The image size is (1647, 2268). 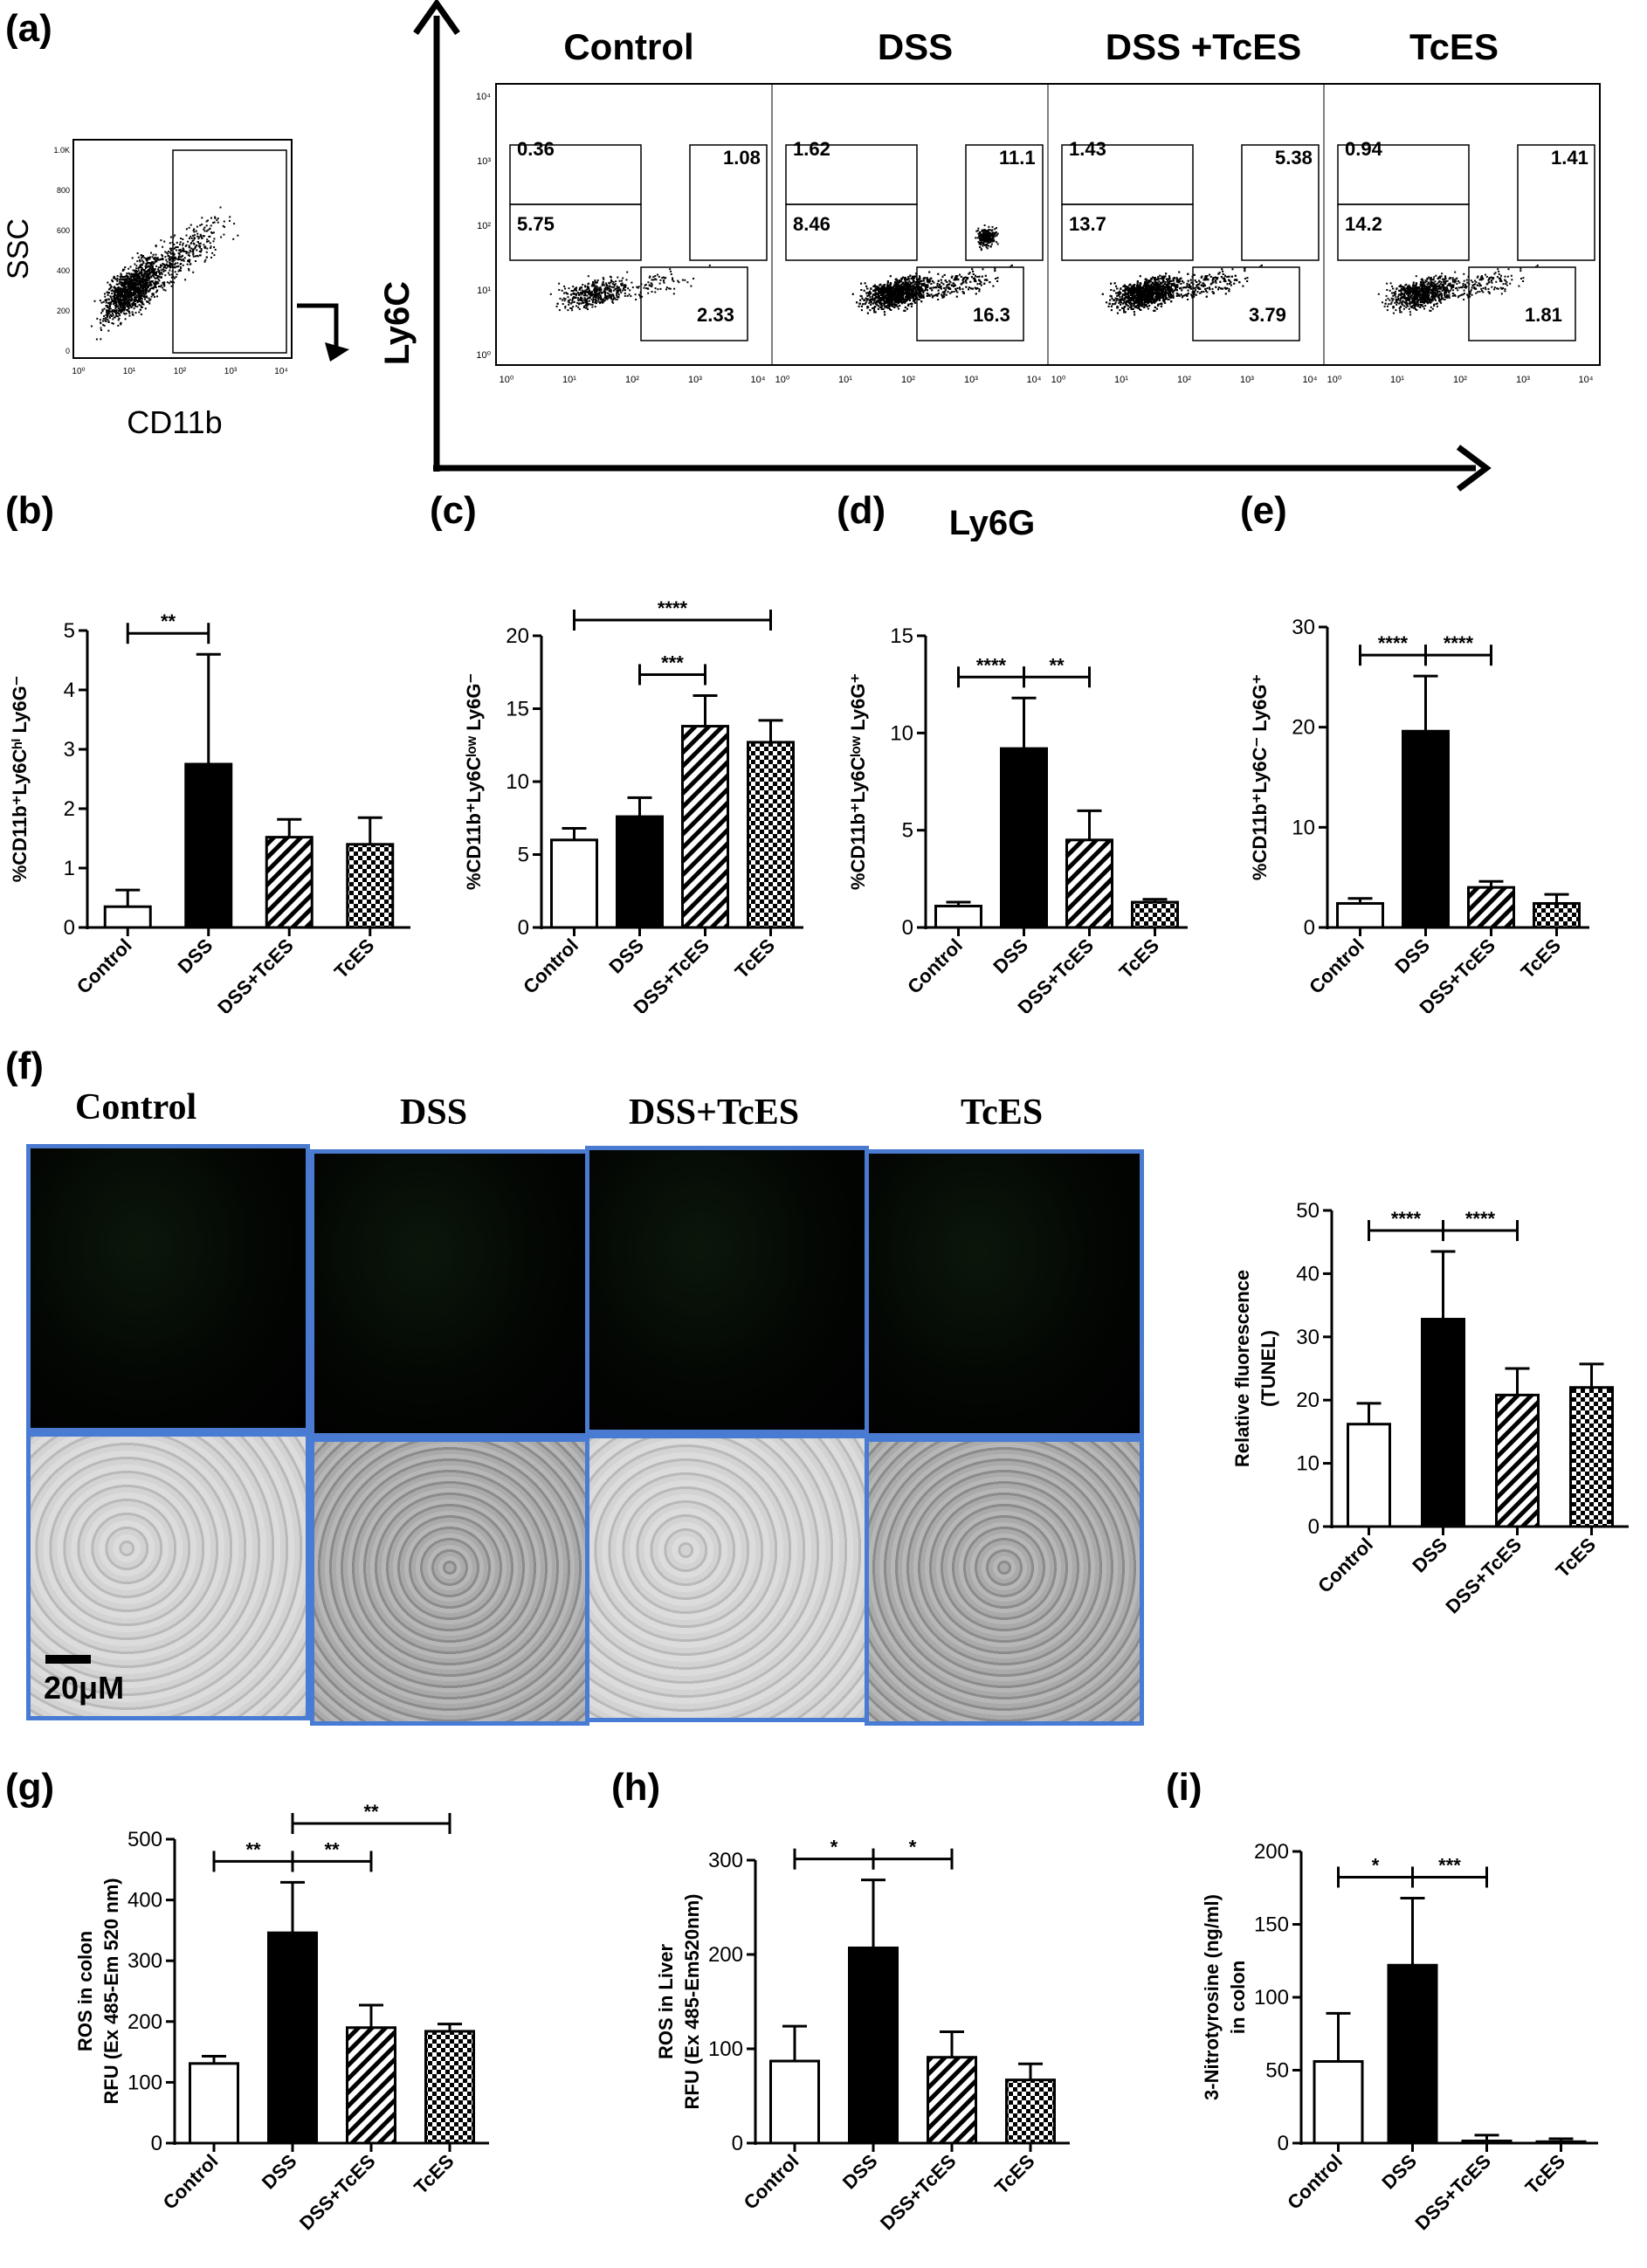 What do you see at coordinates (63, 270) in the screenshot?
I see `ssc-y-tick-label: 400` at bounding box center [63, 270].